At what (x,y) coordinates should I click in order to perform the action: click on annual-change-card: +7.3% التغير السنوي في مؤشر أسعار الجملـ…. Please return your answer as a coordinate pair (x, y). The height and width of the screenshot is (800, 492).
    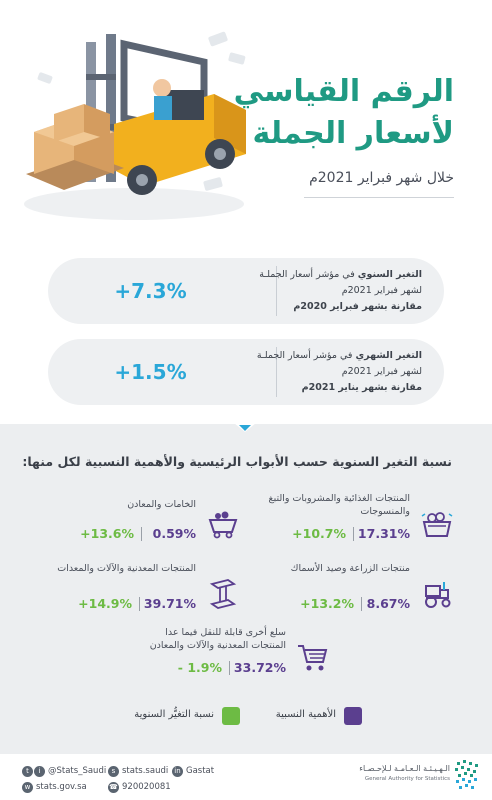
    Looking at the image, I should click on (246, 291).